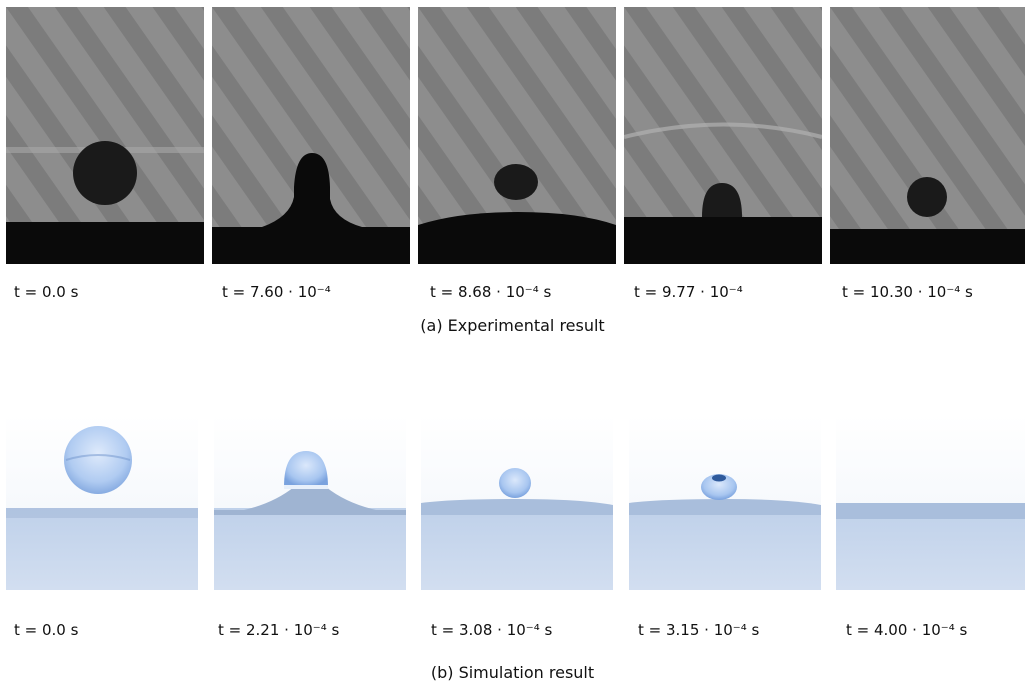  Describe the element at coordinates (907, 292) in the screenshot. I see `experimental-time-5: t = 10.30 · 10⁻⁴ s` at that location.